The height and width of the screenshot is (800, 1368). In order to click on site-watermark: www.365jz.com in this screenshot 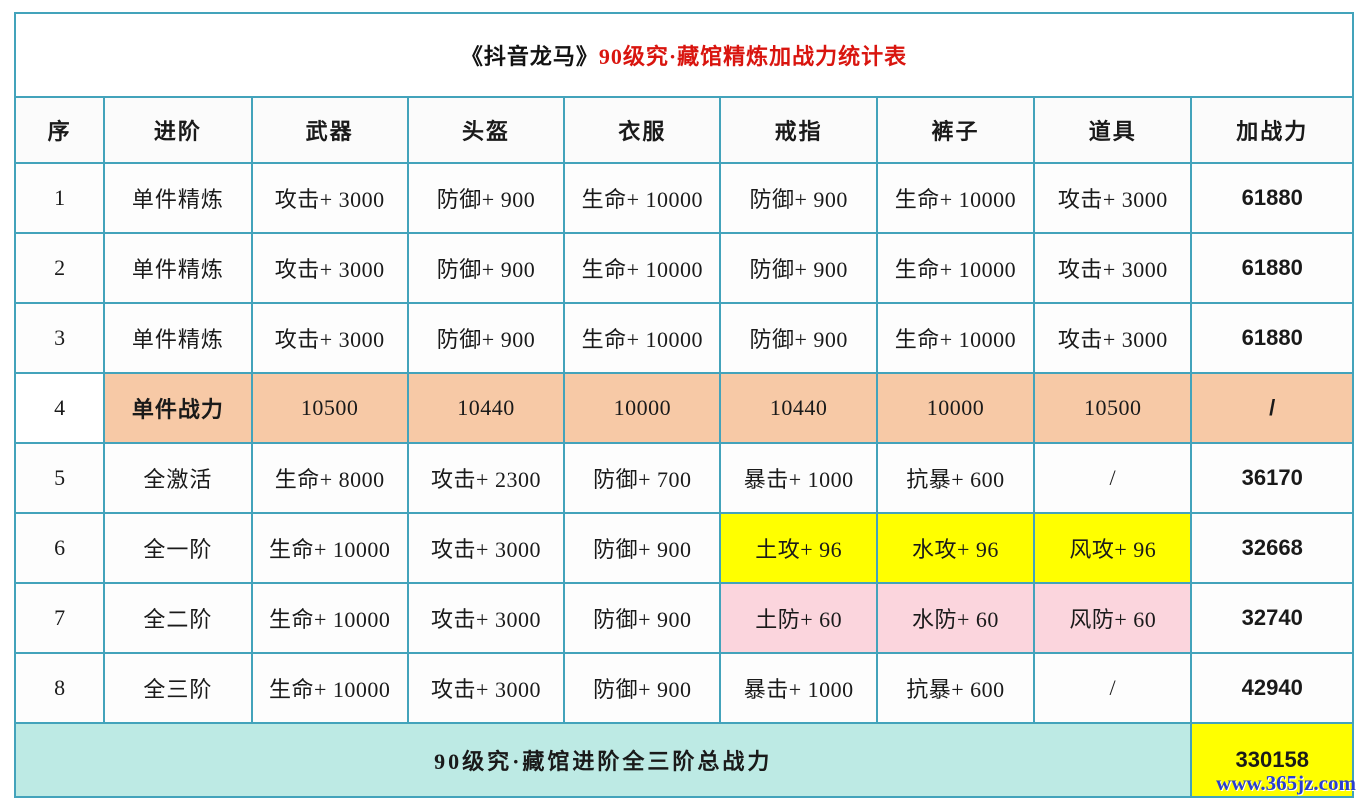, I will do `click(1286, 783)`.